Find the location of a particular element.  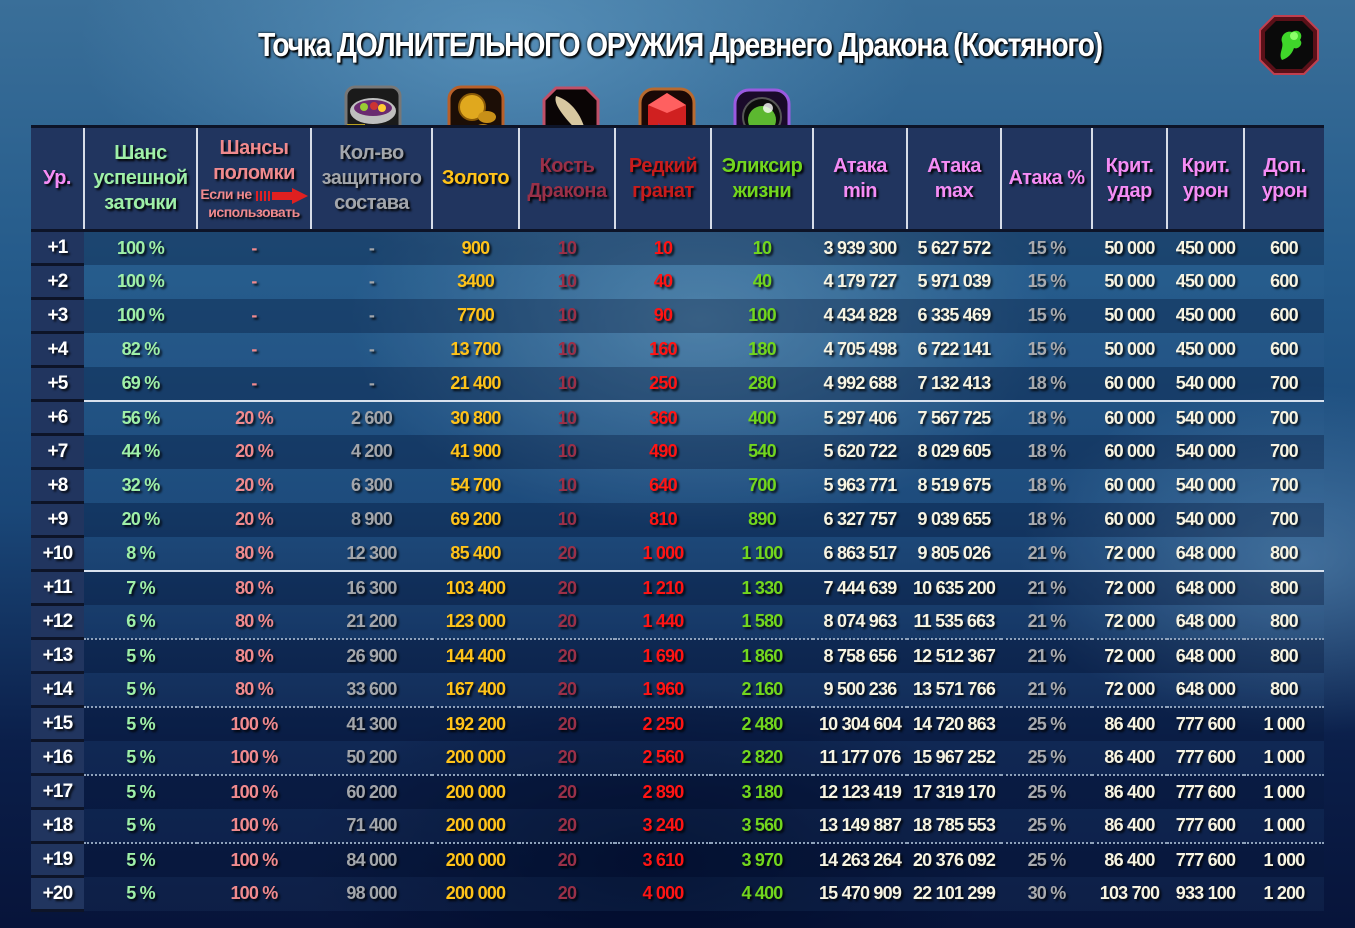

attack-max-cell: 15 967 252 is located at coordinates (954, 758).